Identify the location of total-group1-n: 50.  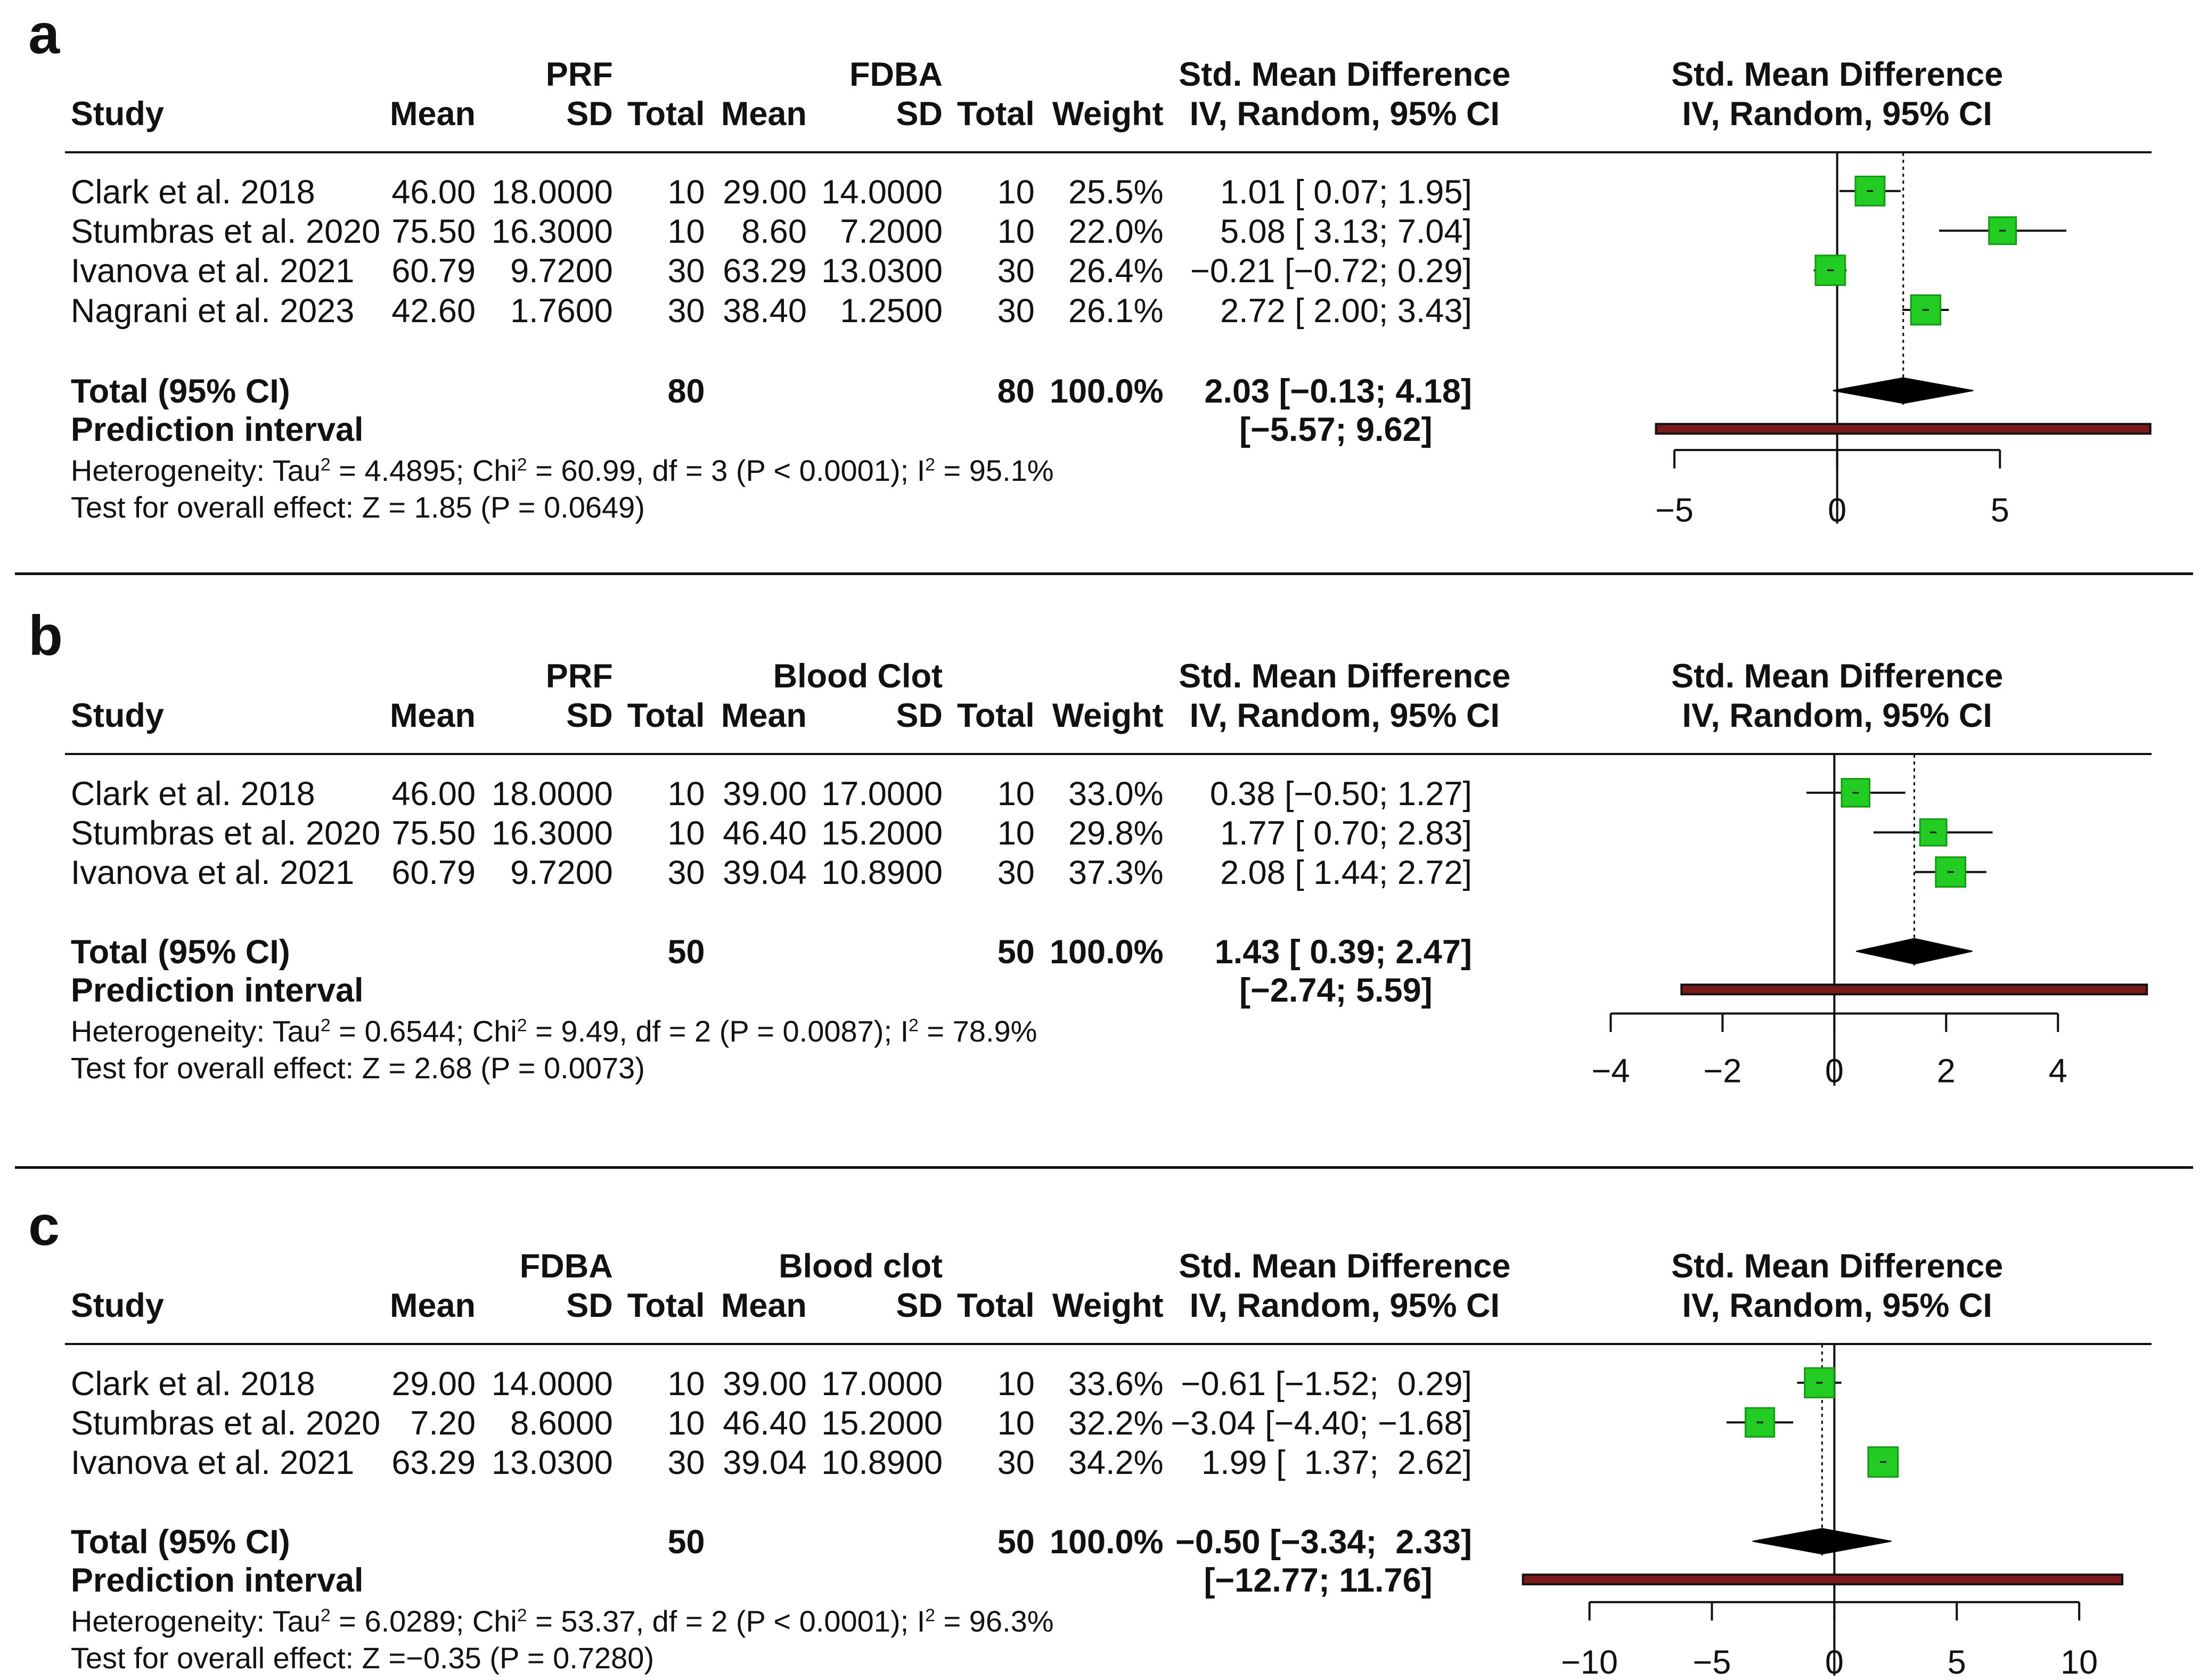
(686, 952).